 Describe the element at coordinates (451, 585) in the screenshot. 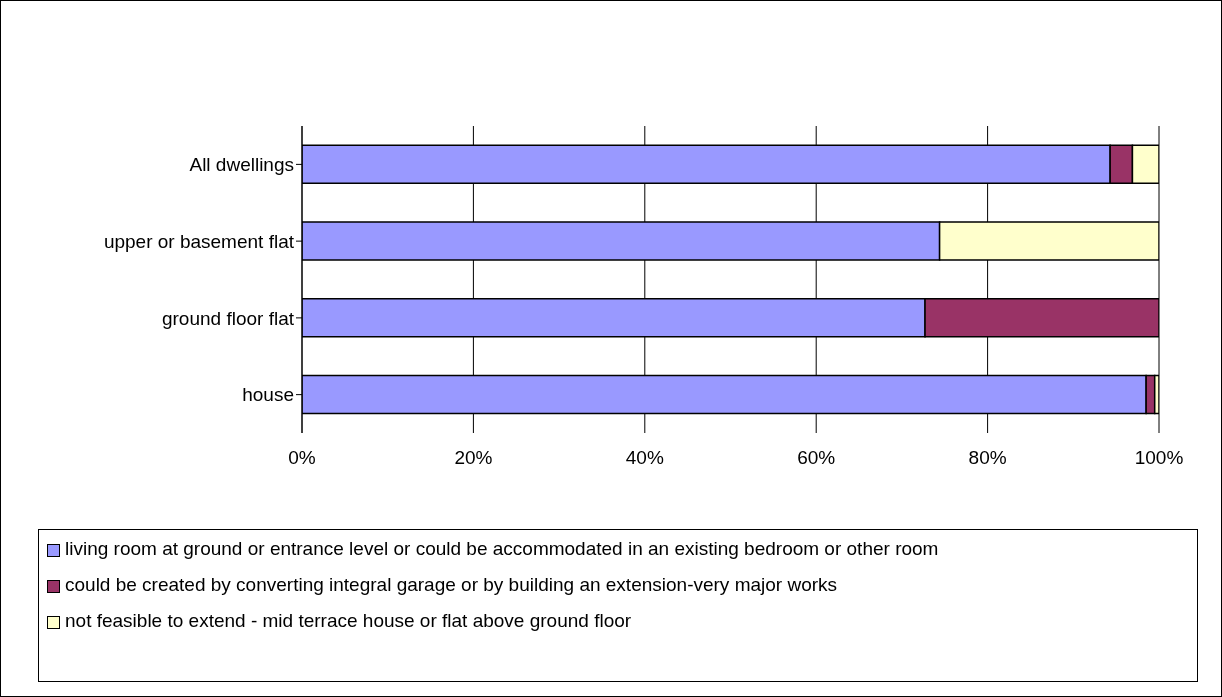

I see `legend-label: could be created by converting integral garage or by building an extension-very major works` at that location.